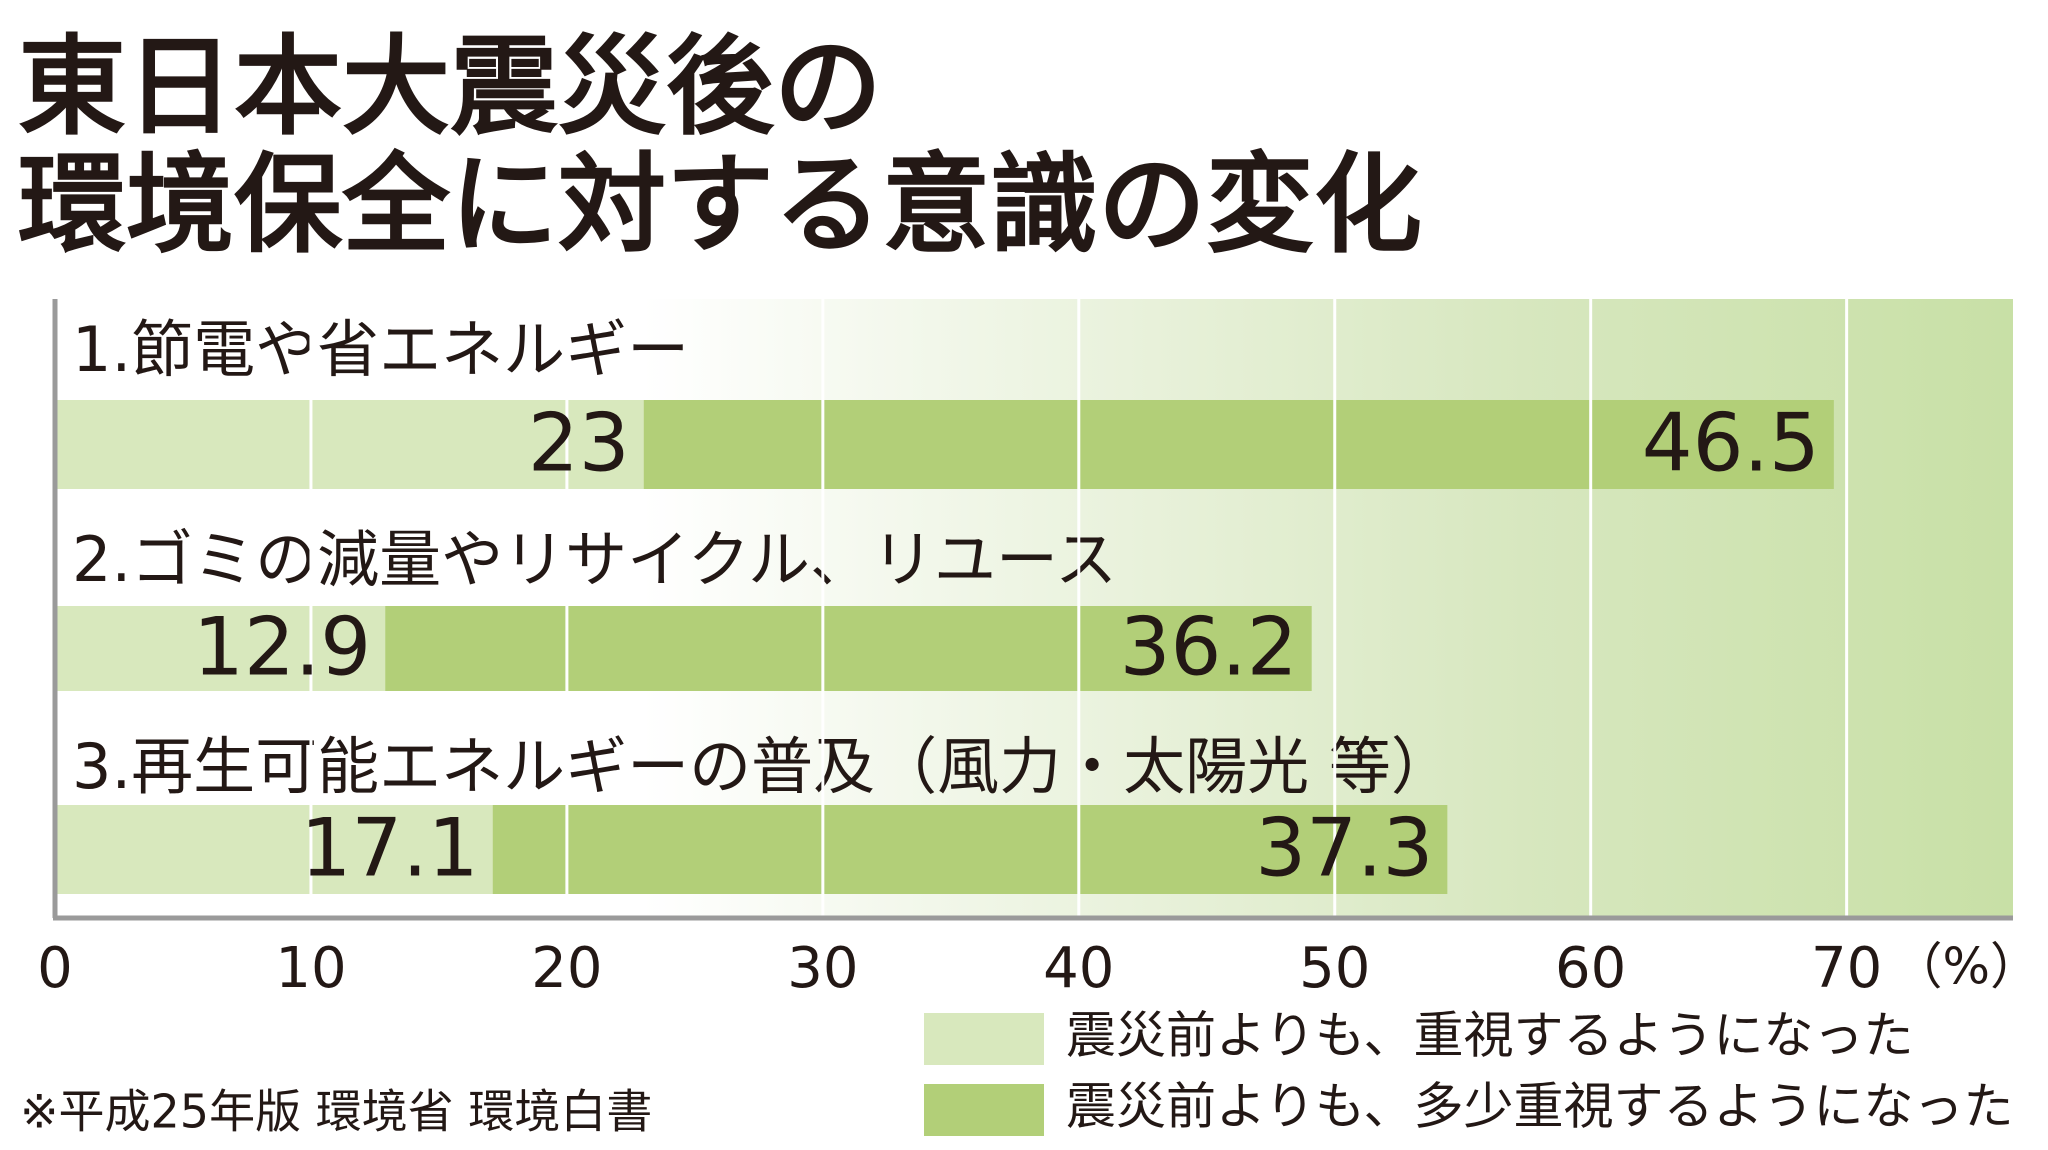  Describe the element at coordinates (1731, 442) in the screenshot. I see `value-label: 46.5` at that location.